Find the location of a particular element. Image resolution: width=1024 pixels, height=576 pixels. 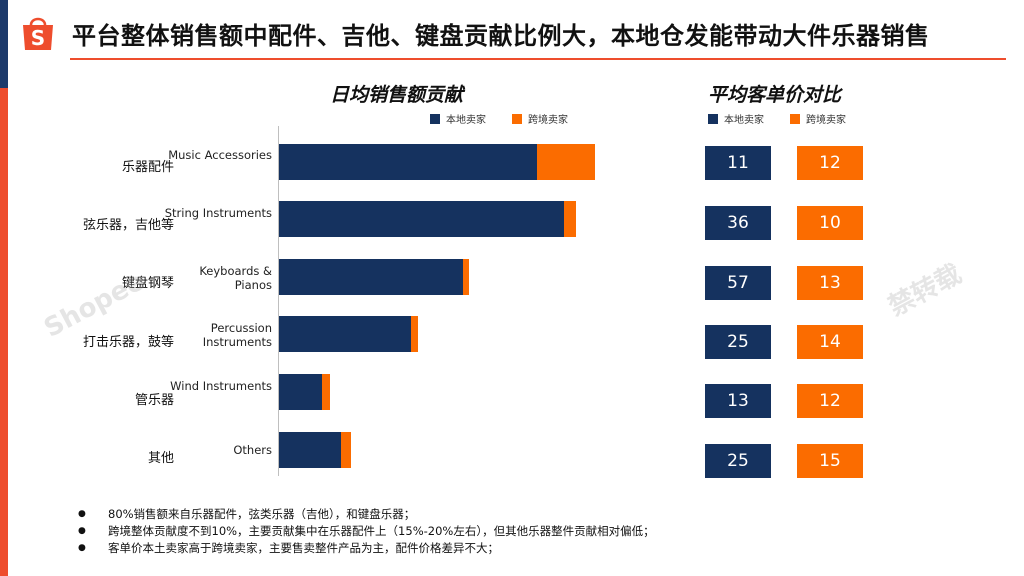

aov-table-title: 平均客单价对比 is located at coordinates (775, 95).